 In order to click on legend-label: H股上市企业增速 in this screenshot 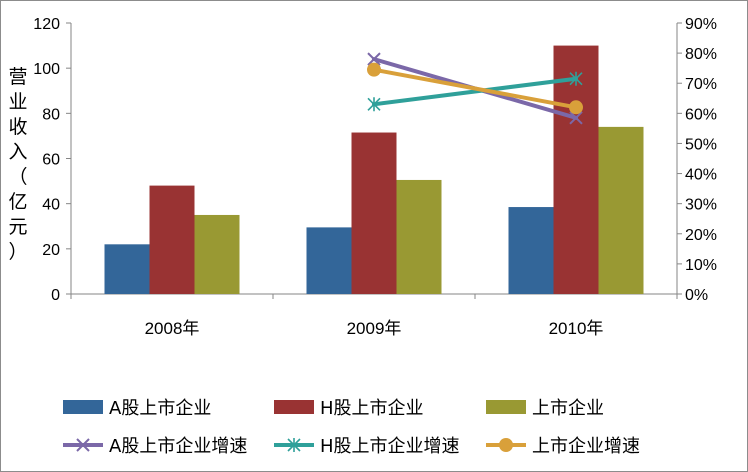, I will do `click(390, 446)`.